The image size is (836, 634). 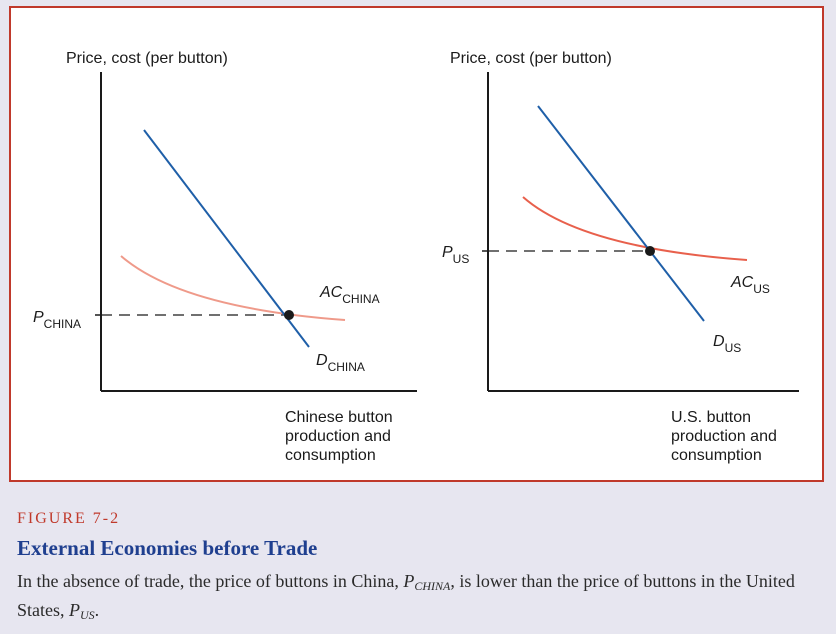 I want to click on left-price-label: PCHINA, so click(x=57, y=320).